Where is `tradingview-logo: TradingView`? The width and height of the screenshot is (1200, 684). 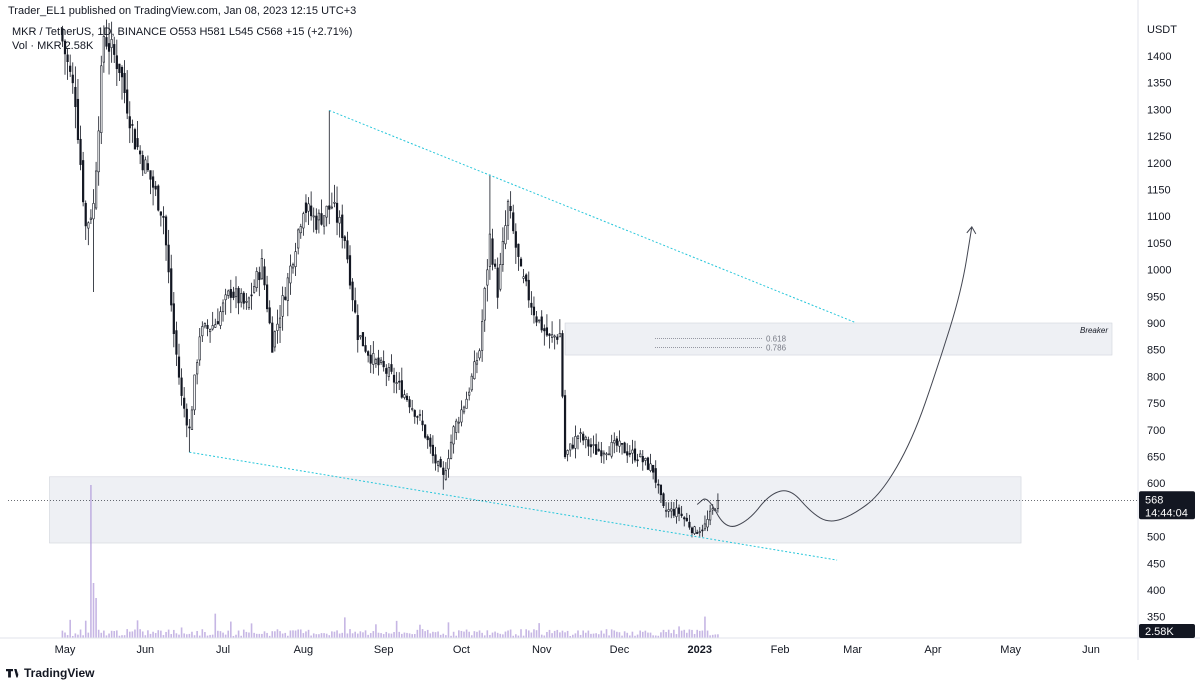
tradingview-logo: TradingView is located at coordinates (50, 673).